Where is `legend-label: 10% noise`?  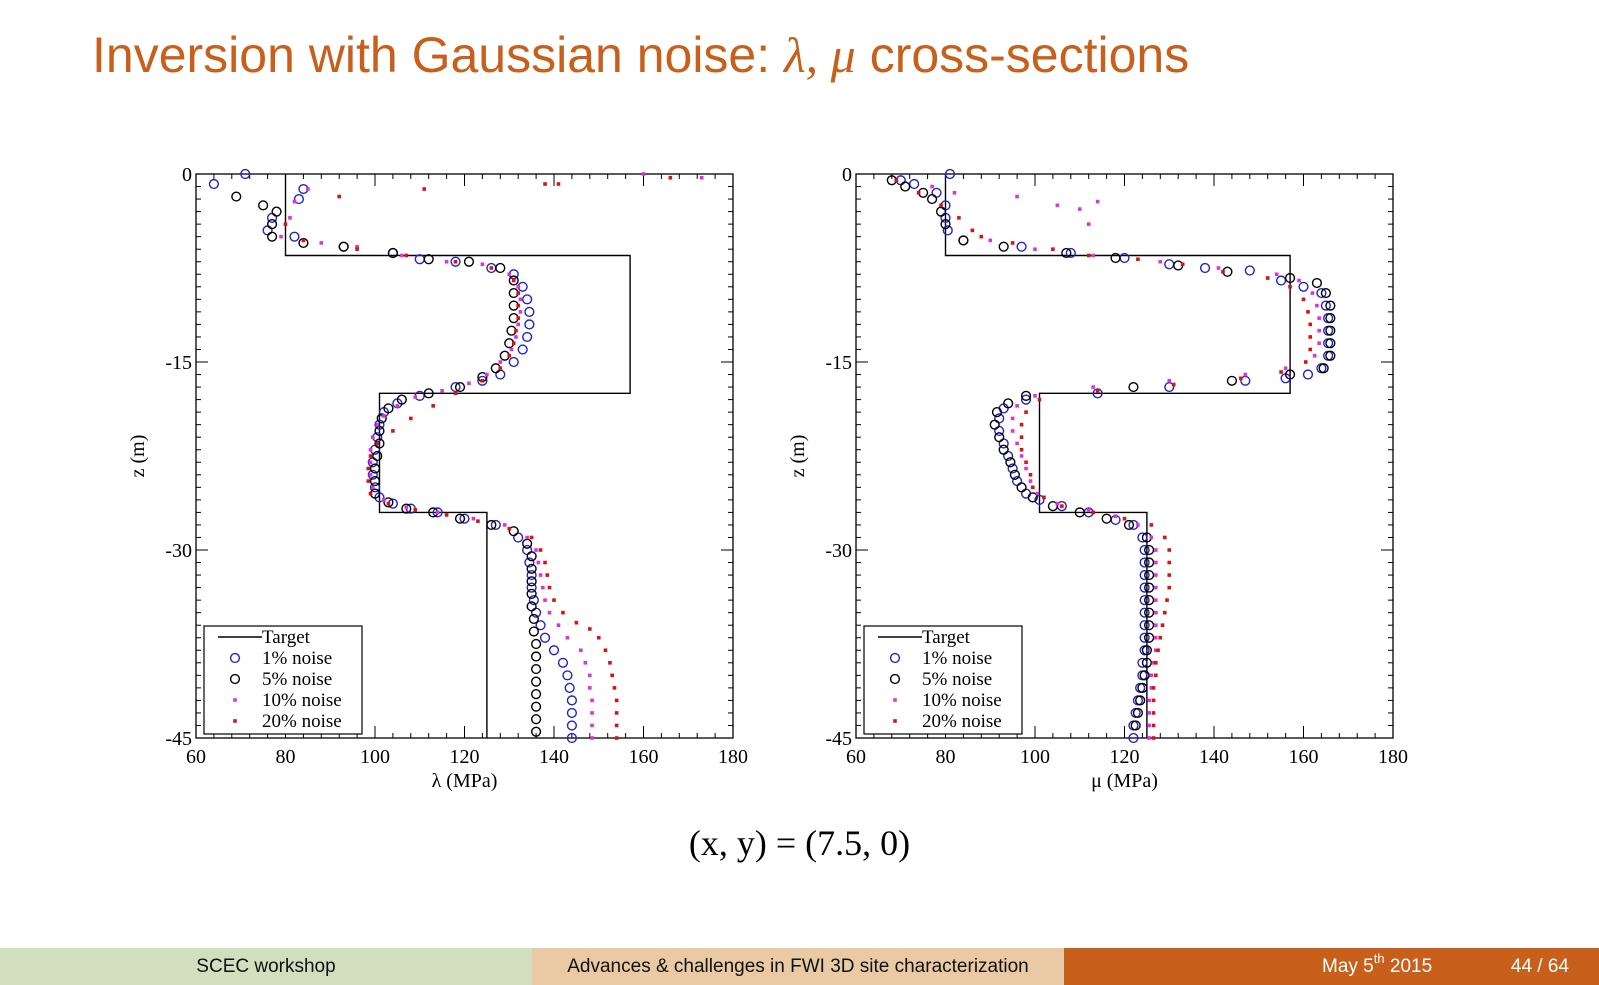 legend-label: 10% noise is located at coordinates (962, 700).